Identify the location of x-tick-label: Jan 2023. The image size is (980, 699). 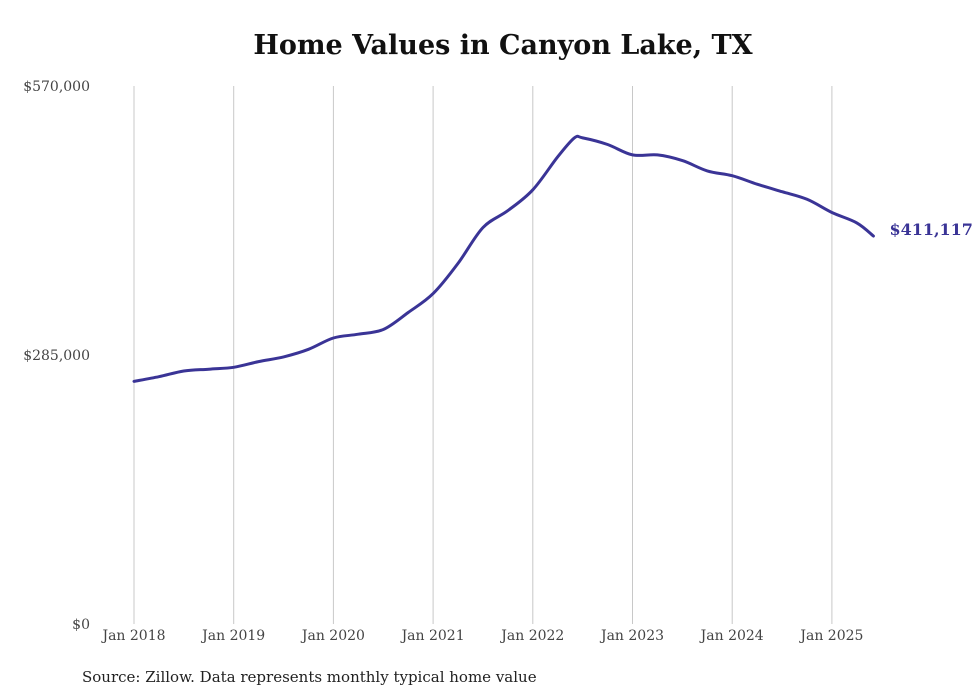
(631, 636).